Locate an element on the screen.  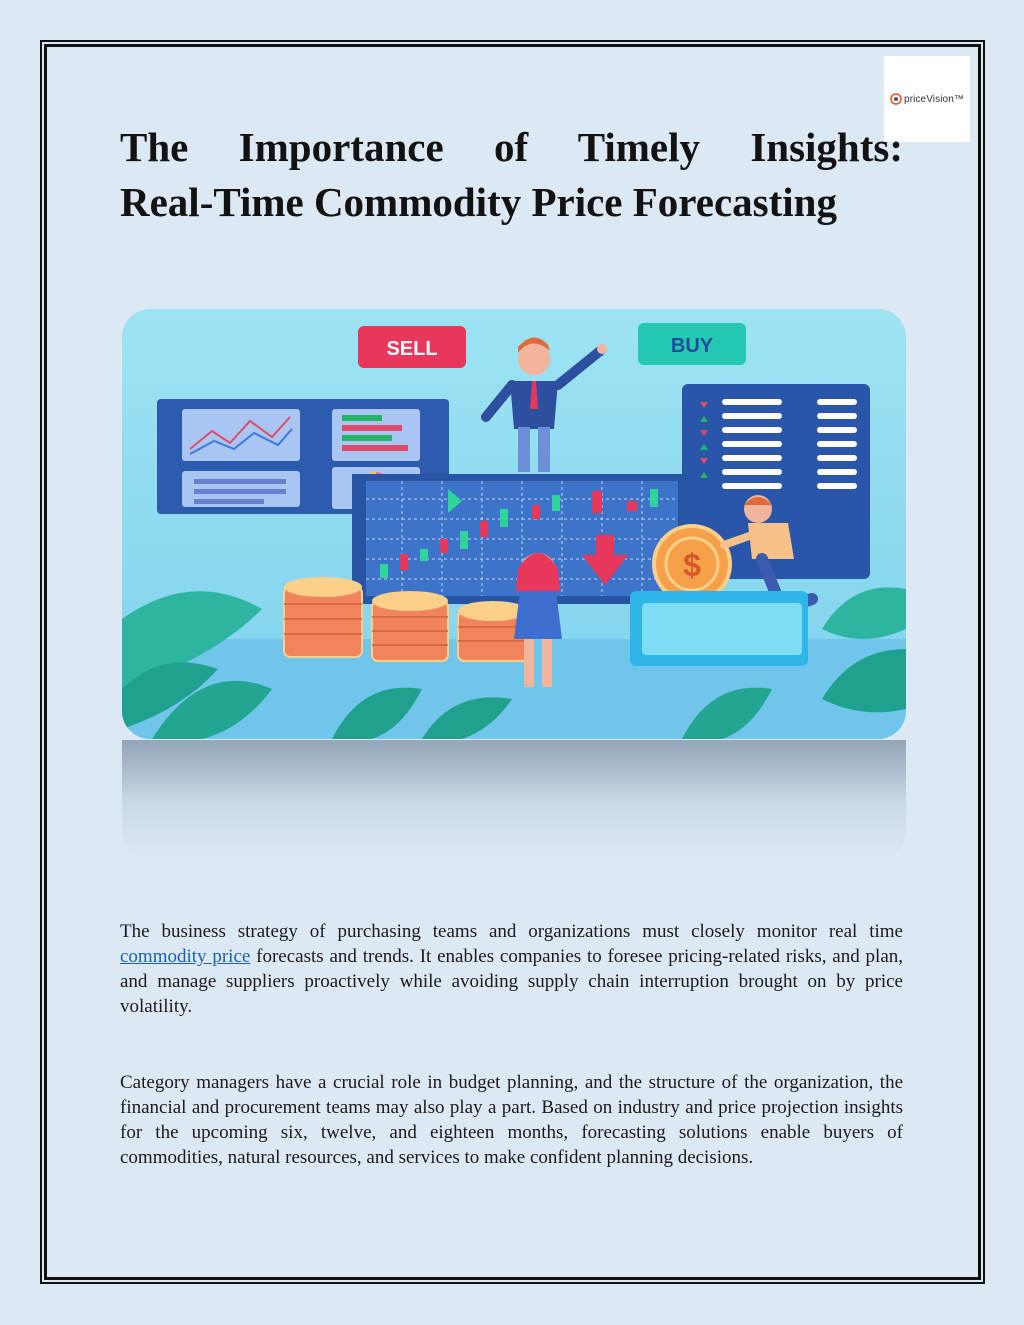
title-line-2: Real-Time Commodity Price Forecasting is located at coordinates (478, 202).